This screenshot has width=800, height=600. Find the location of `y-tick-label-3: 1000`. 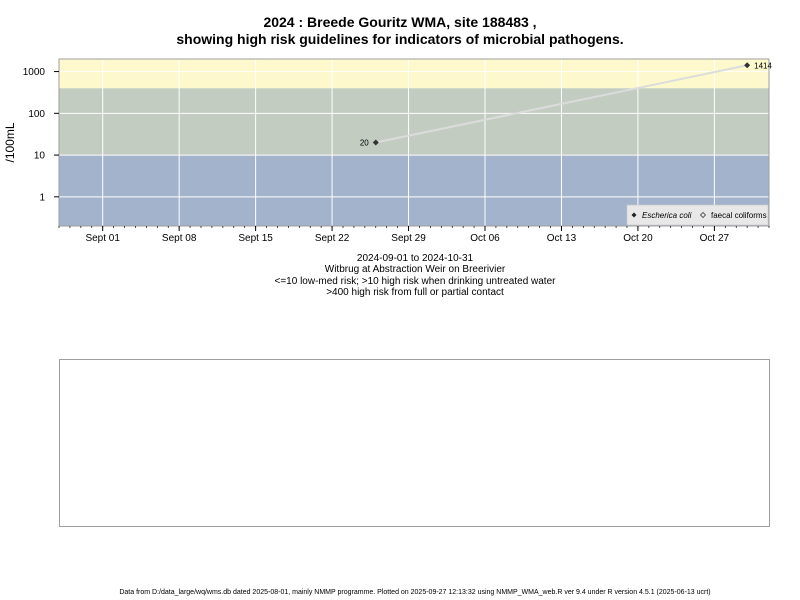

y-tick-label-3: 1000 is located at coordinates (34, 72).